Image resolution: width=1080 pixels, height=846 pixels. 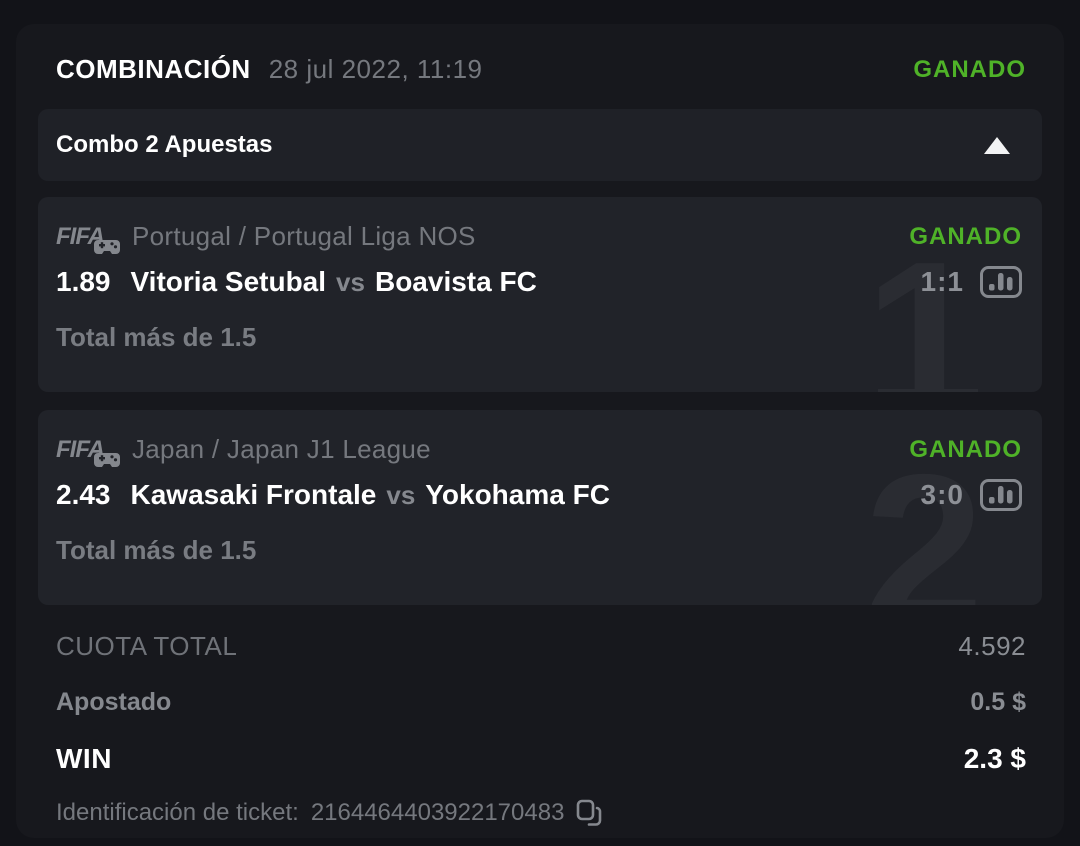 What do you see at coordinates (992, 646) in the screenshot?
I see `total-odds-value: 4.592` at bounding box center [992, 646].